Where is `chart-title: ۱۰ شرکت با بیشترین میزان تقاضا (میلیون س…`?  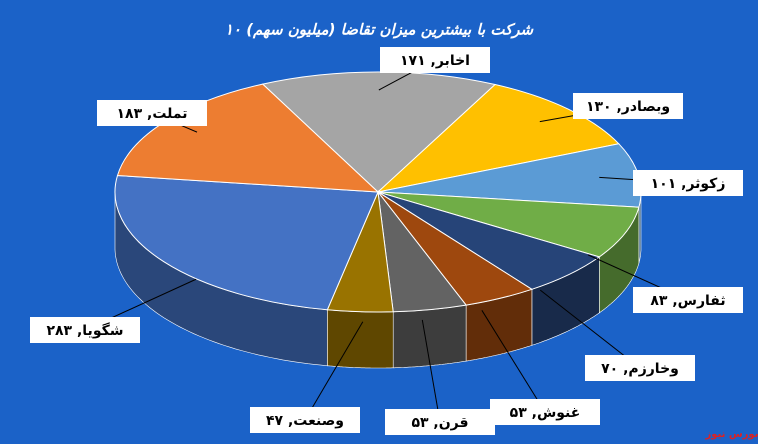
chart-title: ۱۰ شرکت با بیشترین میزان تقاضا (میلیون س… is located at coordinates (380, 30).